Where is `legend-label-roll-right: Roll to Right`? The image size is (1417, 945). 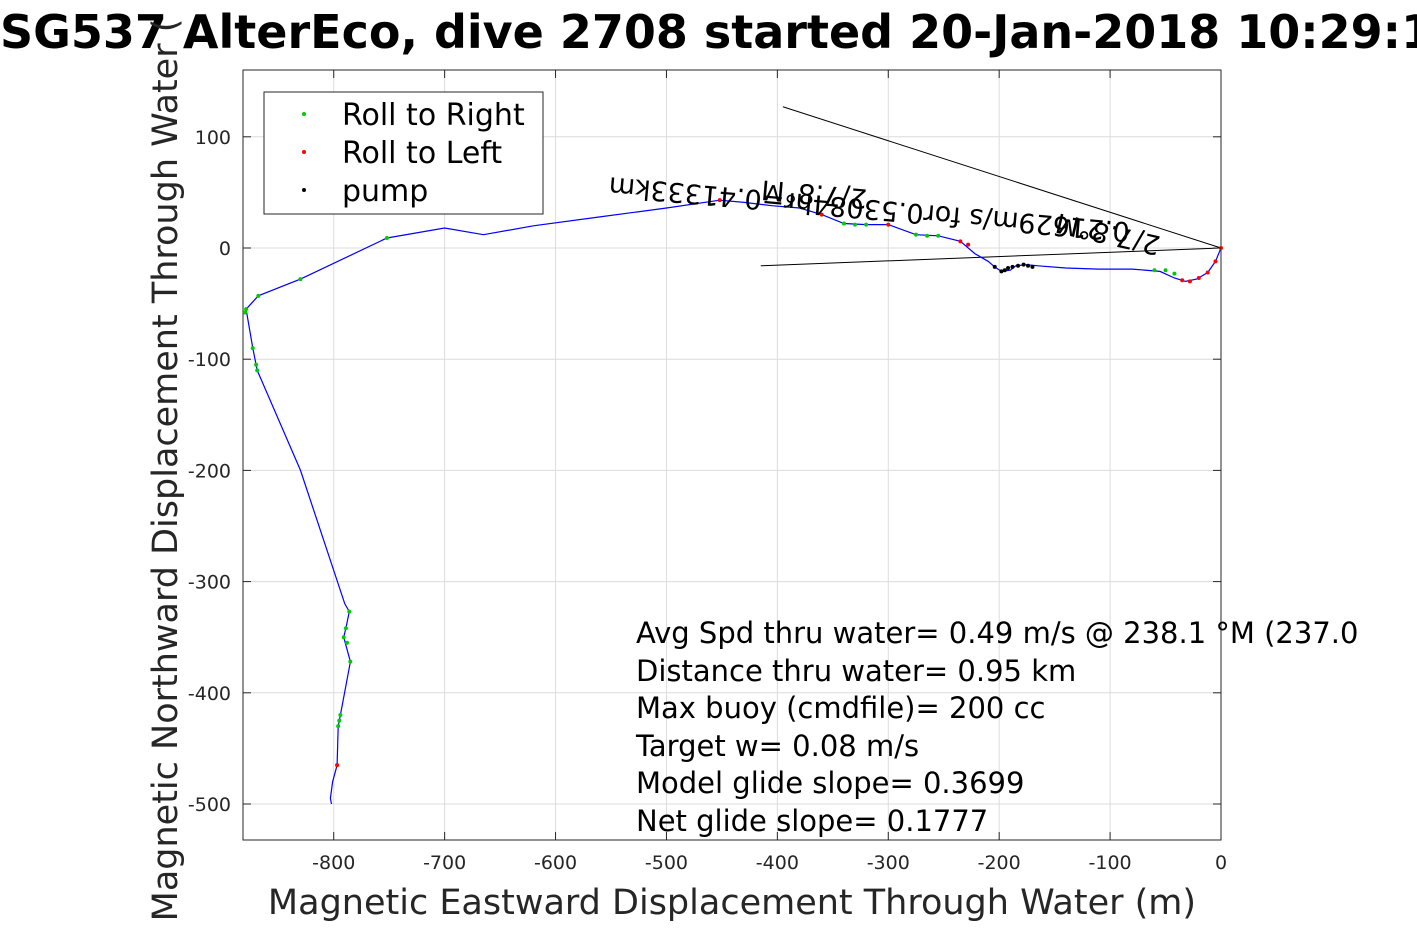 legend-label-roll-right: Roll to Right is located at coordinates (433, 115).